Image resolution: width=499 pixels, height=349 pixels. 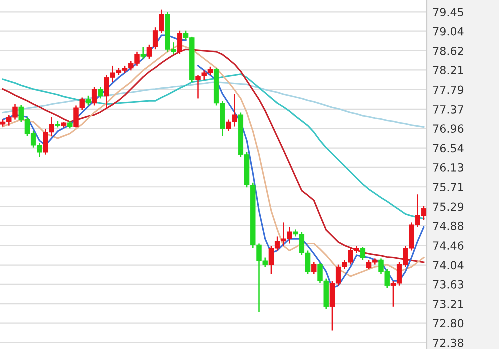 I want to click on y-tick-label: 78.62, so click(x=448, y=51).